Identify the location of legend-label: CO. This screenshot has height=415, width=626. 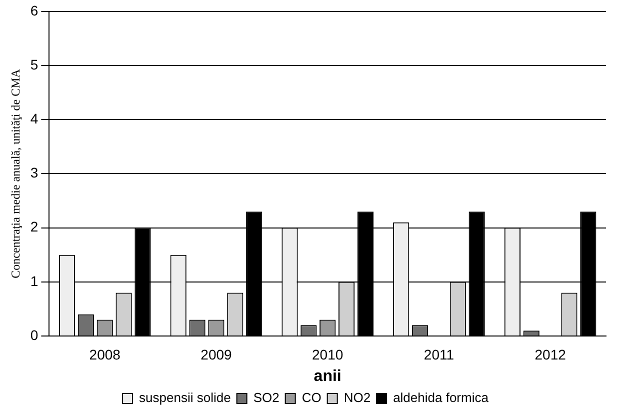
(312, 398).